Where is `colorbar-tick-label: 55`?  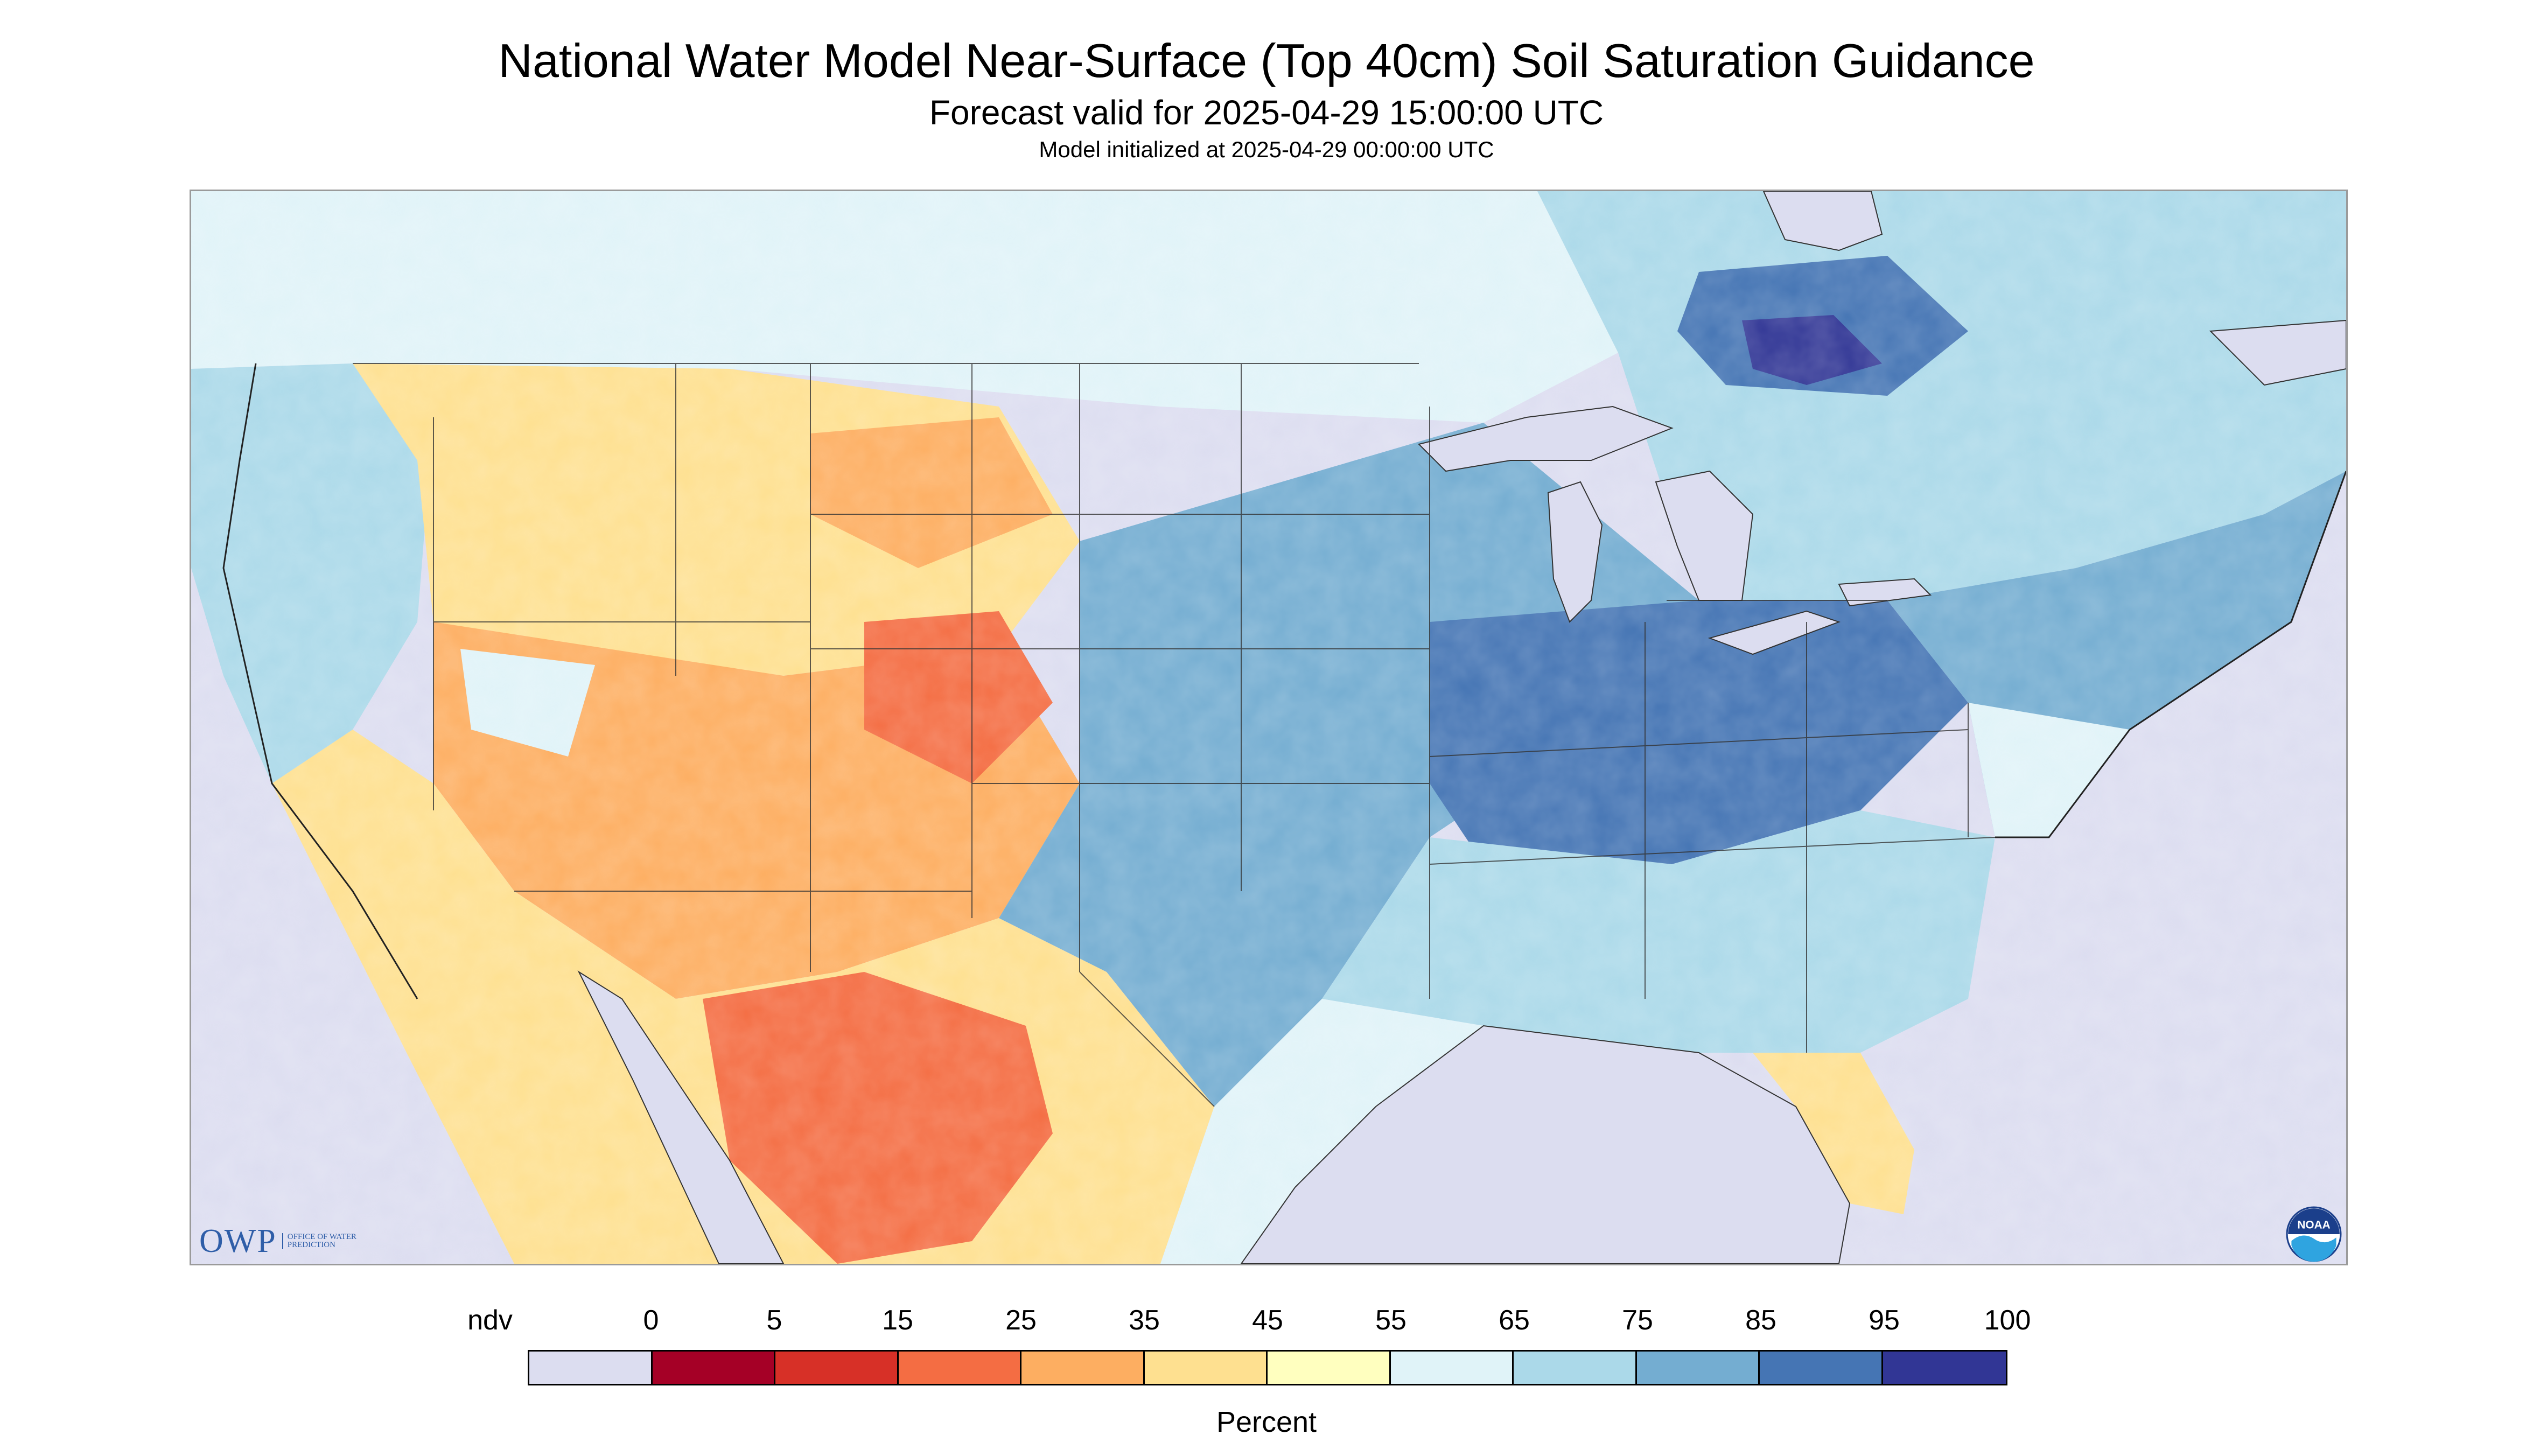
colorbar-tick-label: 55 is located at coordinates (1391, 1320).